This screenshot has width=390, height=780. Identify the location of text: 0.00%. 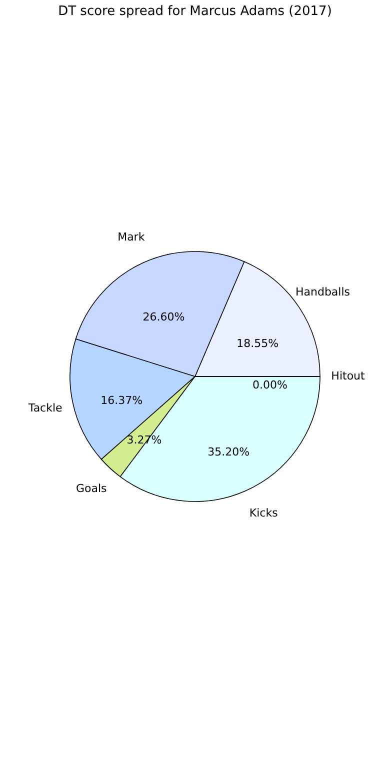
(270, 385).